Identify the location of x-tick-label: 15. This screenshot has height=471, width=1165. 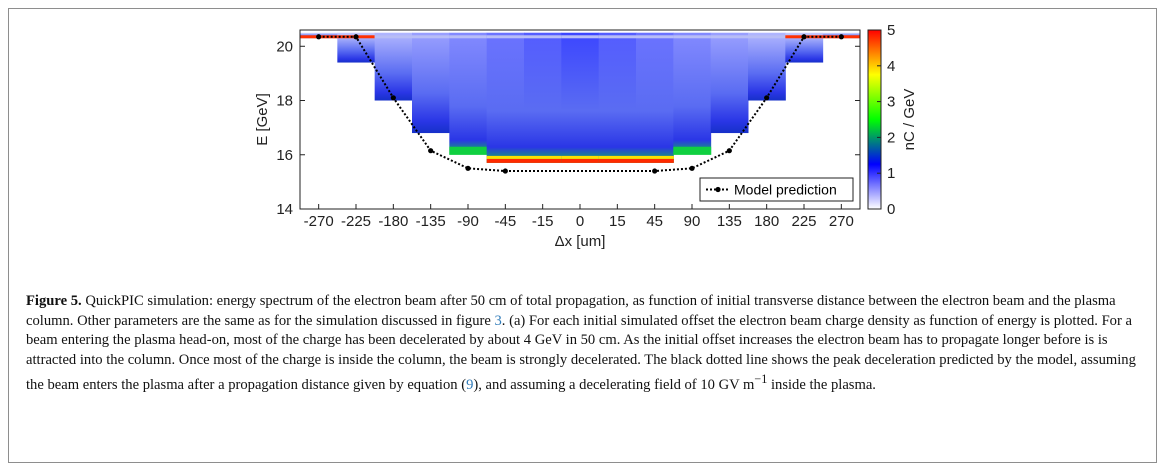
(617, 221).